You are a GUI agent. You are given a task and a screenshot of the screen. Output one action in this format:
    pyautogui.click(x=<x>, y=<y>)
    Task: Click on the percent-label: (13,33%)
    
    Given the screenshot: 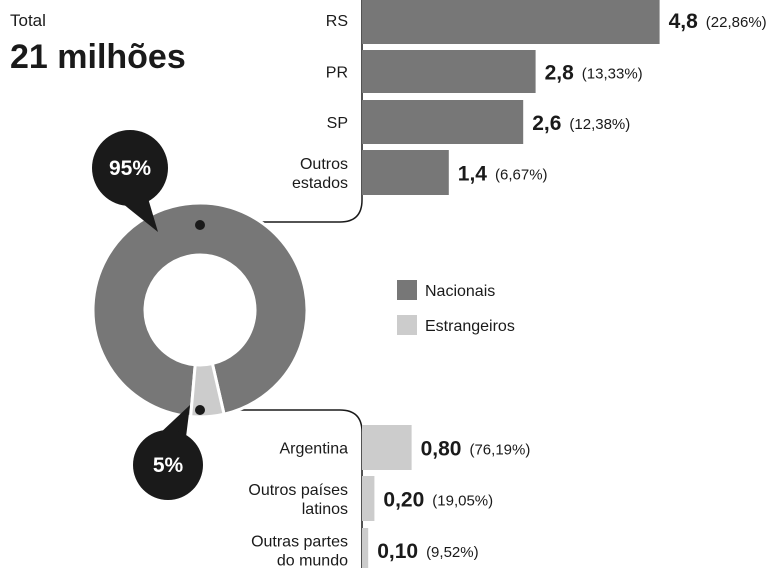 What is the action you would take?
    pyautogui.click(x=612, y=74)
    